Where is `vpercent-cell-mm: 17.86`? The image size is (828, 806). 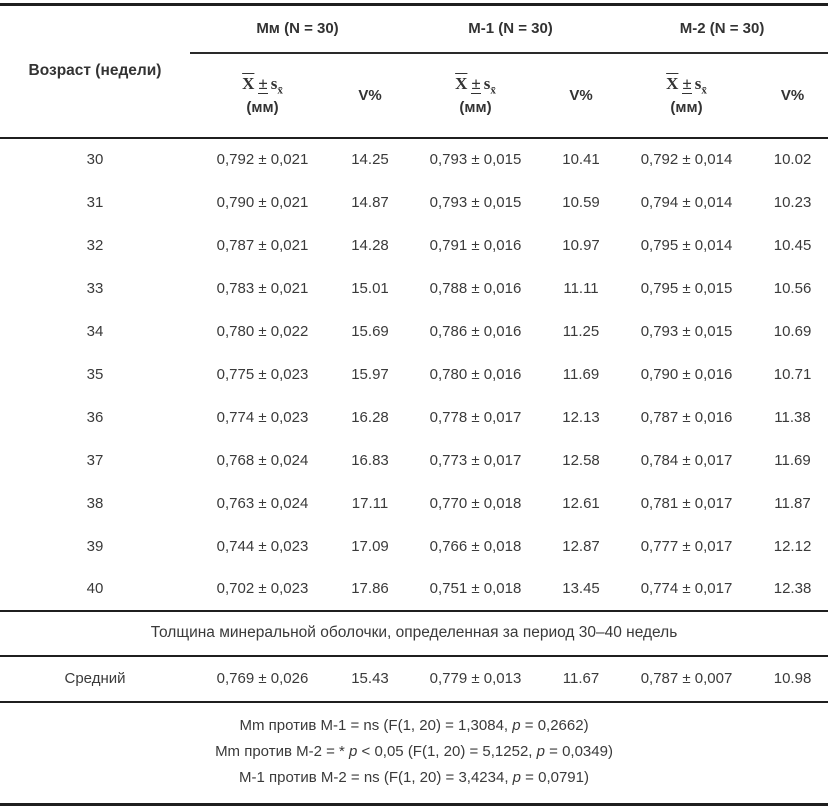
vpercent-cell-mm: 17.86 is located at coordinates (370, 588).